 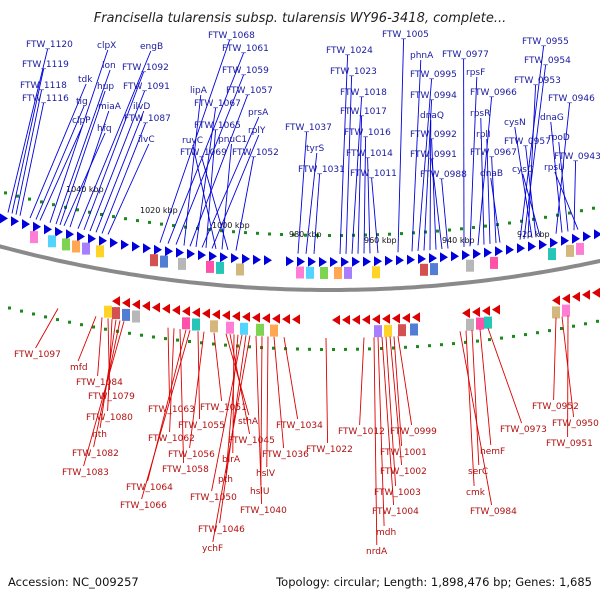 What do you see at coordinates (363, 93) in the screenshot?
I see `gene-label: FTW_1018` at bounding box center [363, 93].